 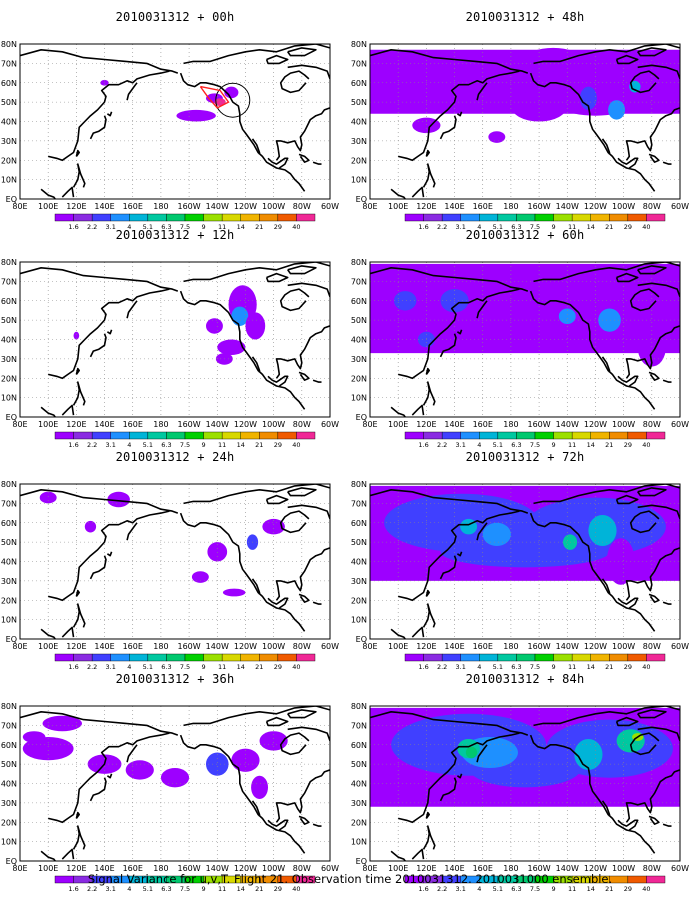 What do you see at coordinates (245, 868) in the screenshot?
I see `lon-label: 120W` at bounding box center [245, 868].